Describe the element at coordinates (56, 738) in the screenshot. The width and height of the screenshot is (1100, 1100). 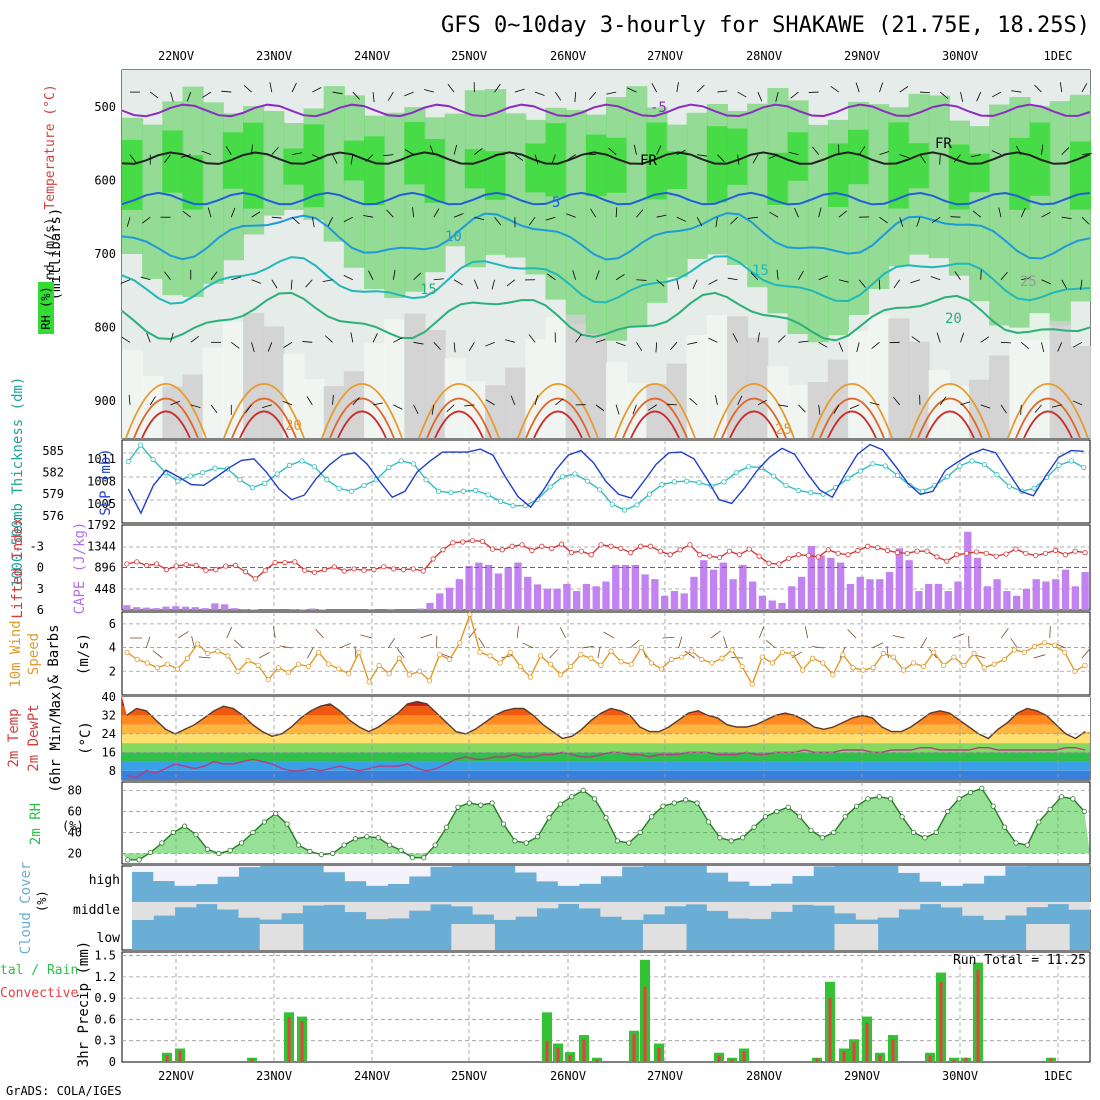
I see `temp-ylabel-3-wrap: (6hr Min/Max)` at that location.